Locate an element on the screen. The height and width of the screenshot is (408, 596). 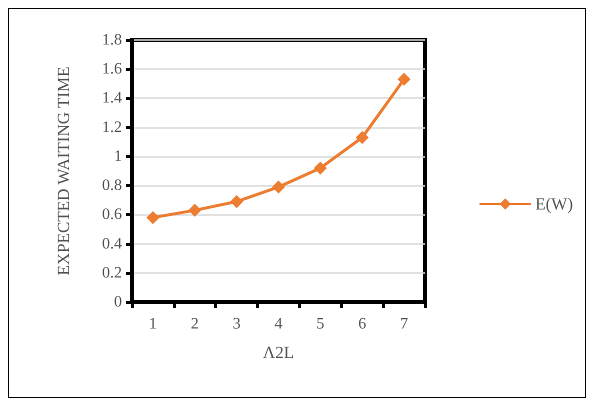
x-tick-label: 3 is located at coordinates (236, 324).